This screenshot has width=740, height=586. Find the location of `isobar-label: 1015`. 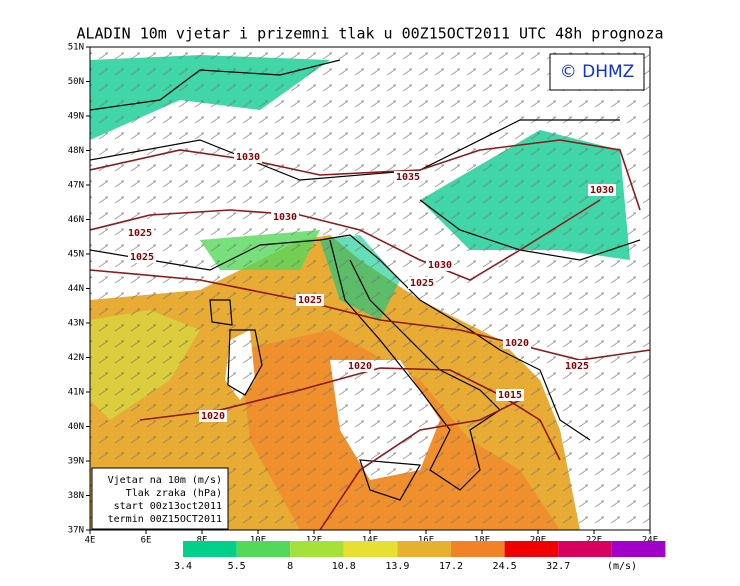

isobar-label: 1015 is located at coordinates (510, 395).